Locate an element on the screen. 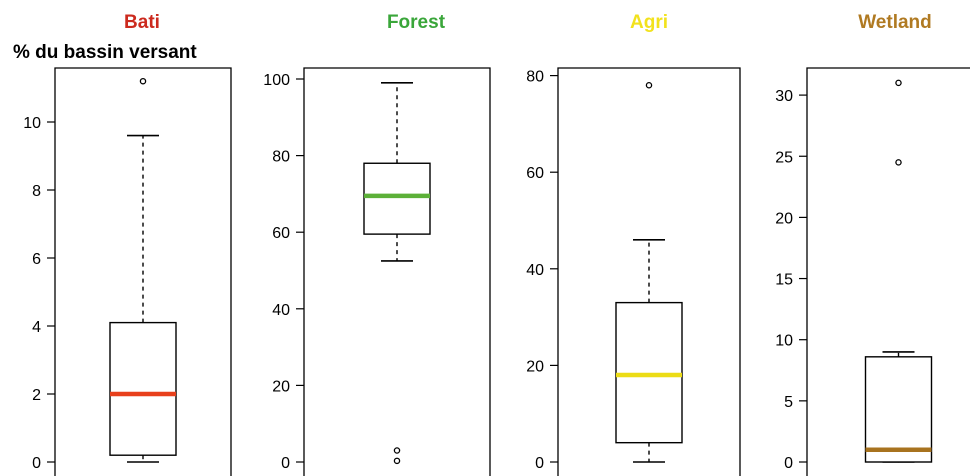 This screenshot has width=970, height=476. y-tick-label: 6 is located at coordinates (36, 259).